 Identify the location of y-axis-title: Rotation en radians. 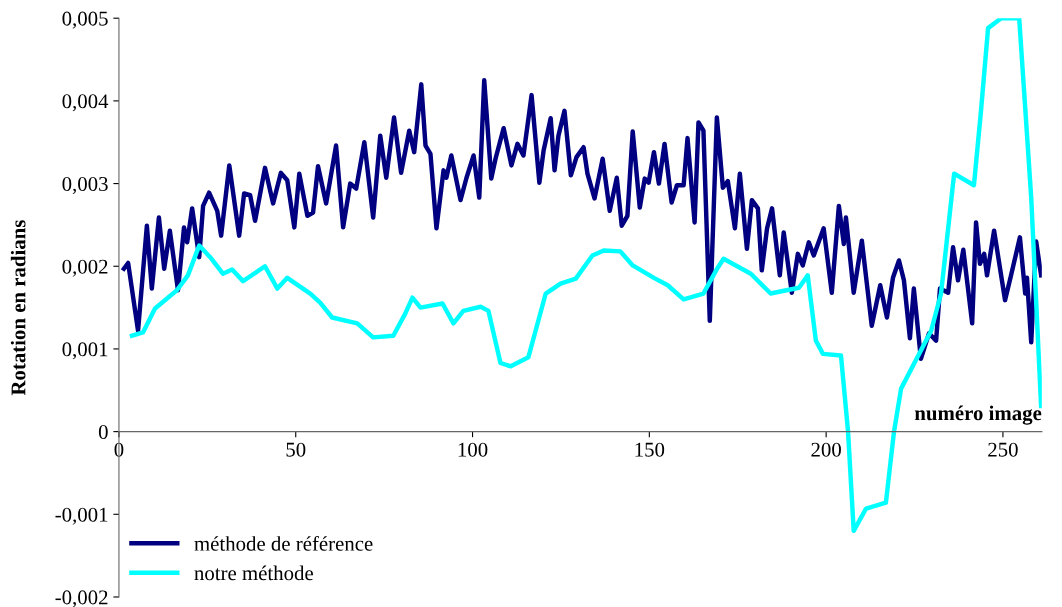
(18, 308).